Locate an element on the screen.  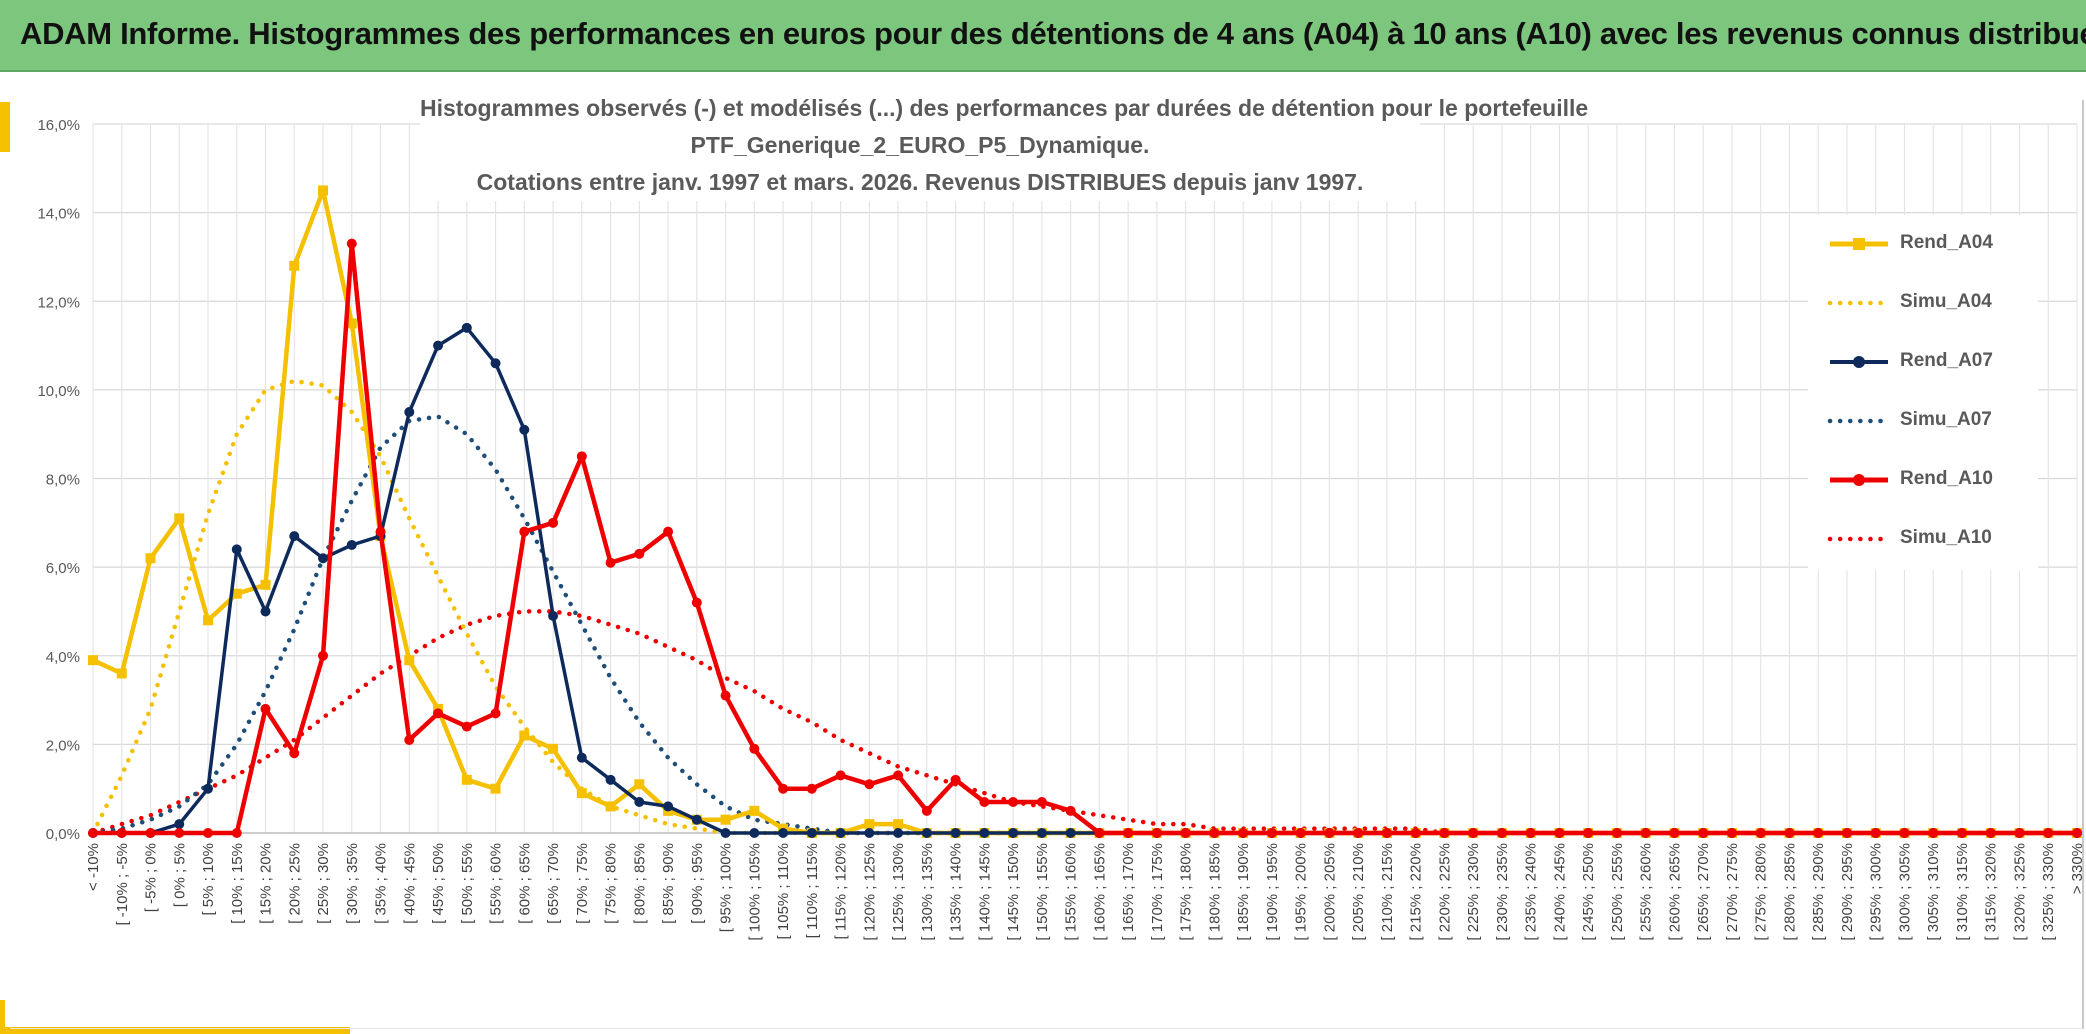
x-tick-label: [ 280% ; 285% is located at coordinates (1789, 892).